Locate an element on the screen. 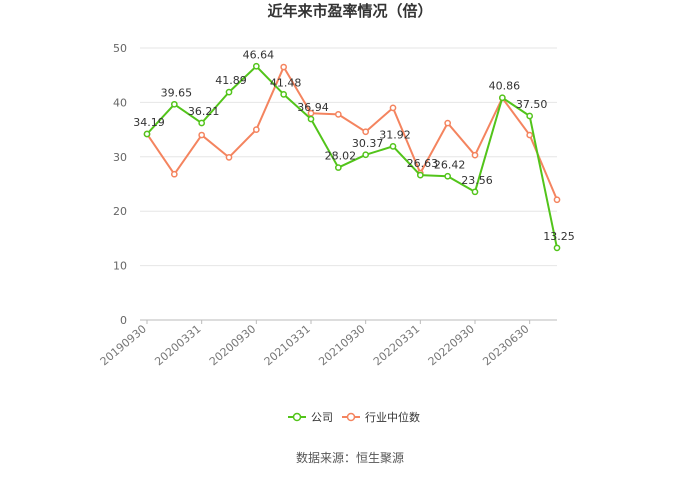 Image resolution: width=700 pixels, height=478 pixels. data-label: 13.25 is located at coordinates (559, 236).